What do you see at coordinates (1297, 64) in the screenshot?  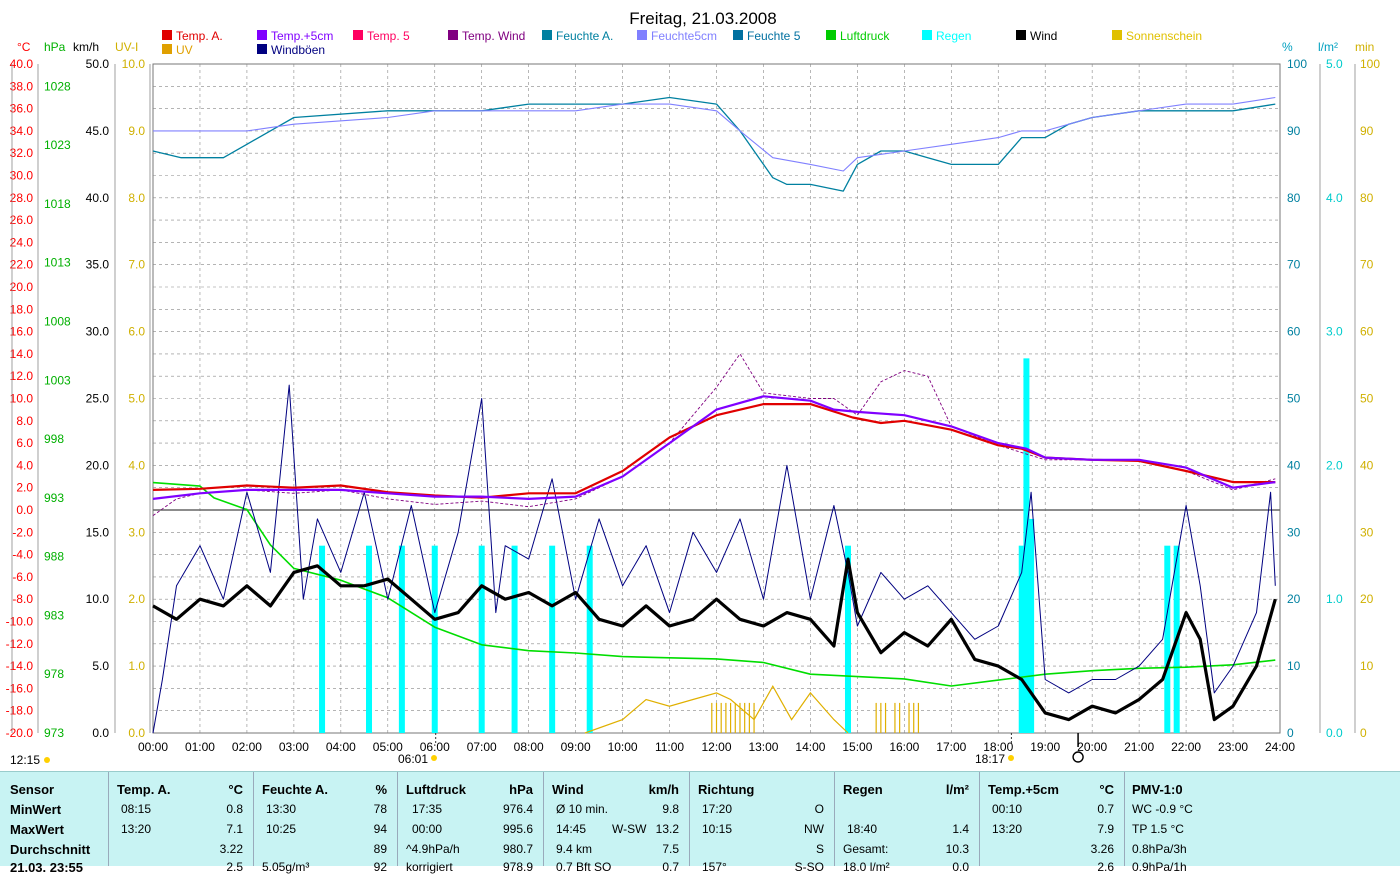 I see `humidity-axis-tick: 100` at bounding box center [1297, 64].